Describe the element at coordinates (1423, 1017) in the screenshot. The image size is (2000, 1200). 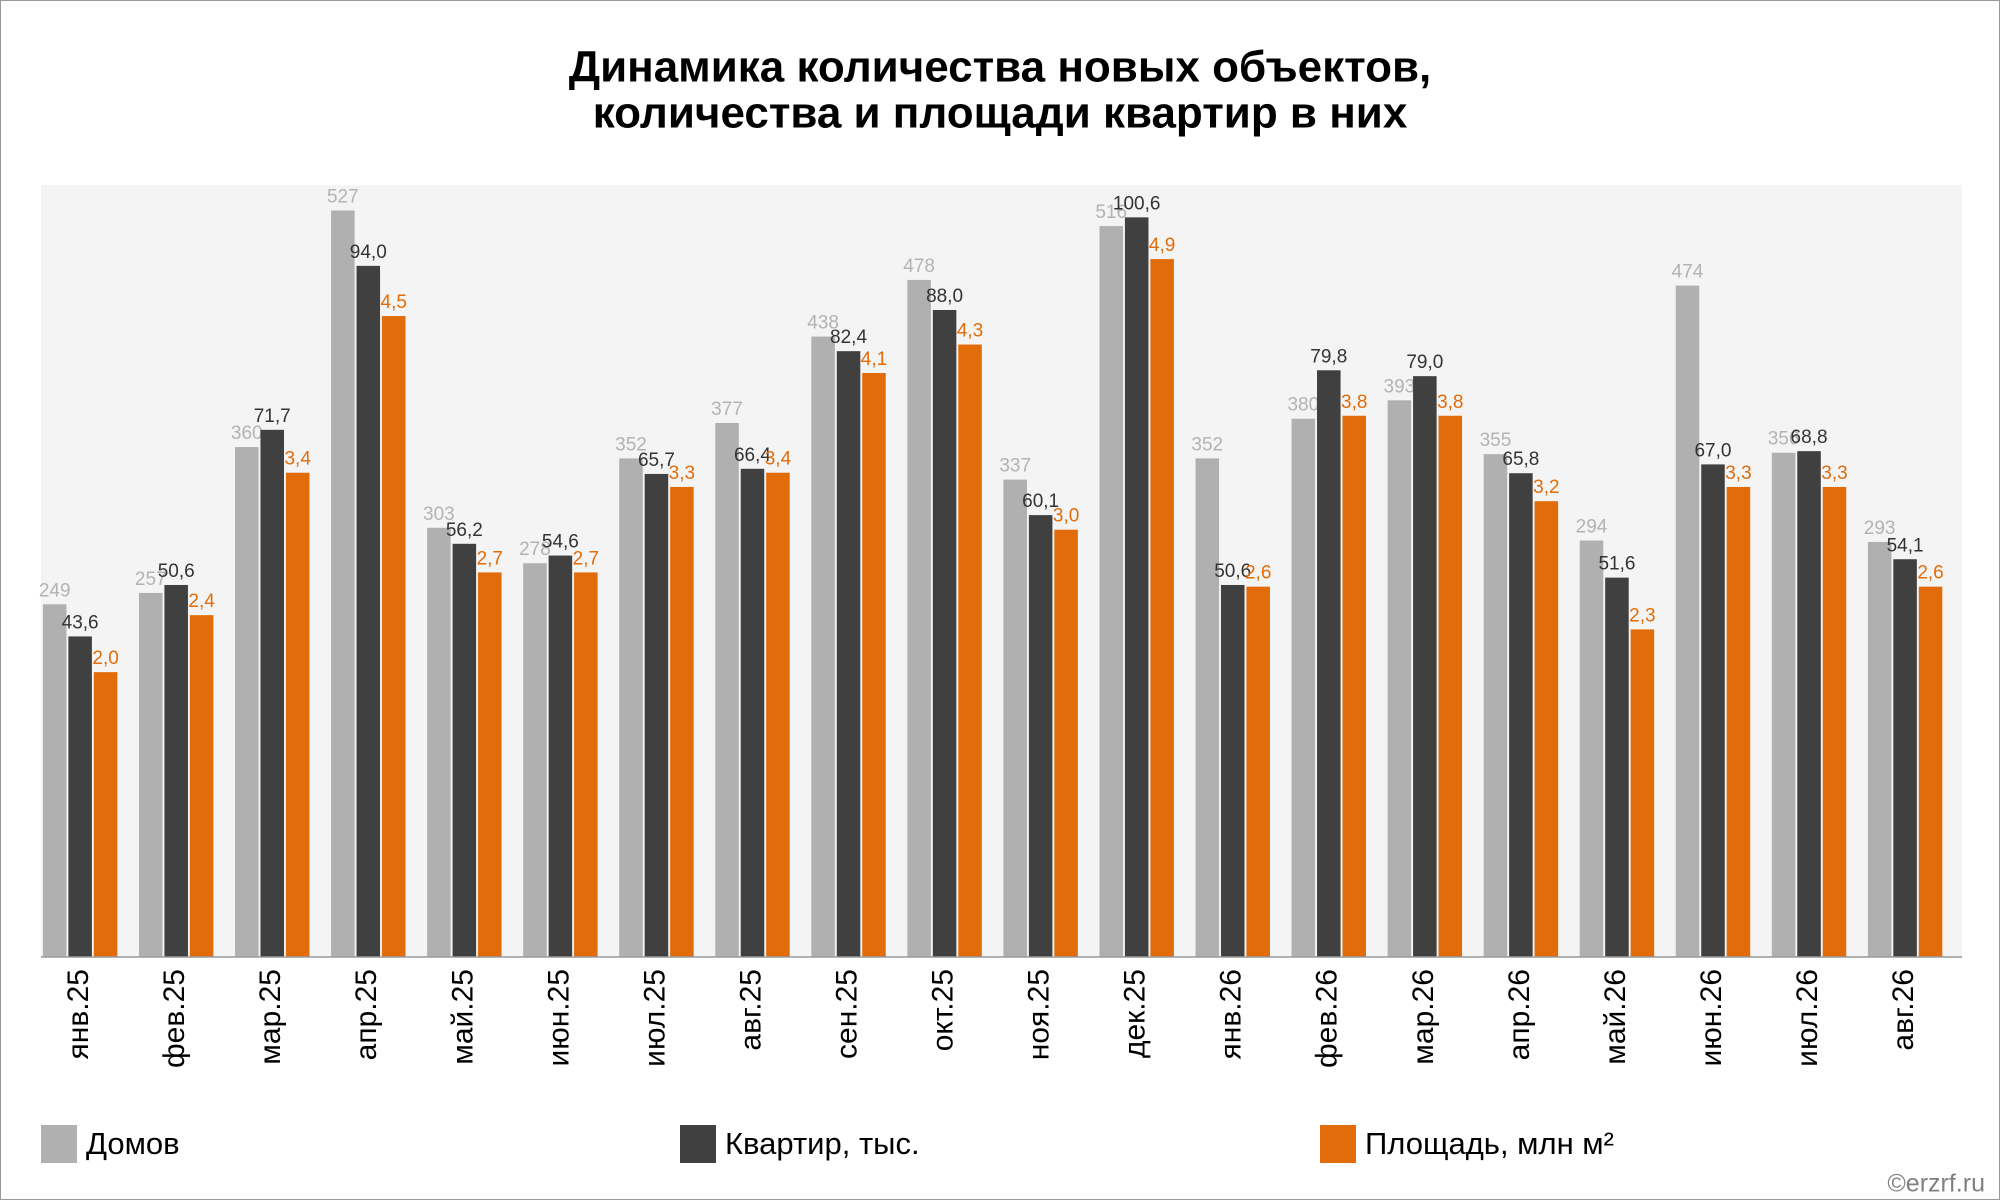
I see `x-tick-label: мар.26` at that location.